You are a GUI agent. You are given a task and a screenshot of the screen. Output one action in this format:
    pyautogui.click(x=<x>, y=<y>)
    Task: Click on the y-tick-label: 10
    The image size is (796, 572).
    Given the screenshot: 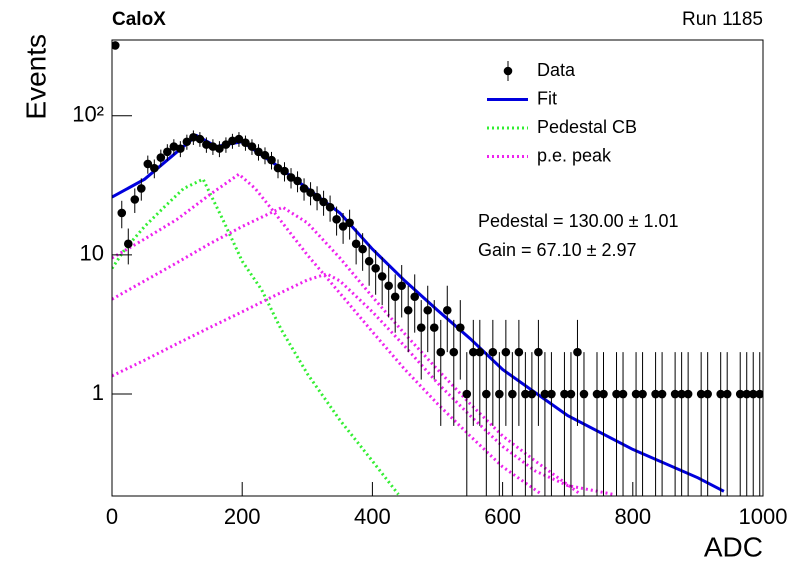 What is the action you would take?
    pyautogui.click(x=92, y=253)
    